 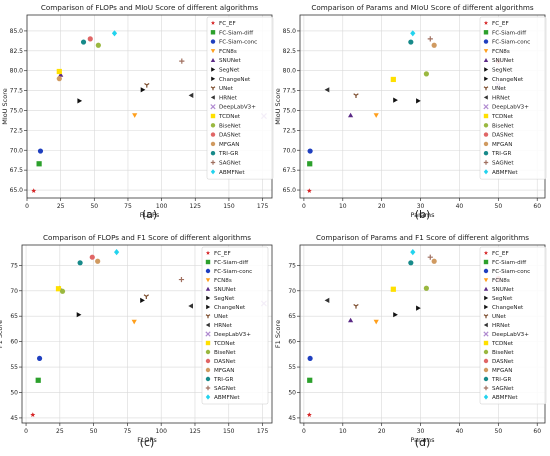 What do you see at coordinates (14, 367) in the screenshot?
I see `y-tick-label: 55` at bounding box center [14, 367].